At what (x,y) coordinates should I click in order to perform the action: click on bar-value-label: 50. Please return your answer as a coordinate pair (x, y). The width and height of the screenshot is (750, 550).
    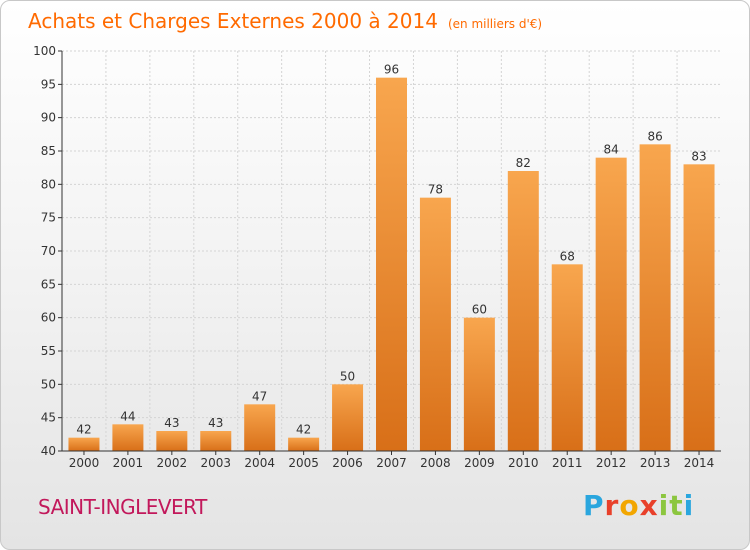
    Looking at the image, I should click on (347, 376).